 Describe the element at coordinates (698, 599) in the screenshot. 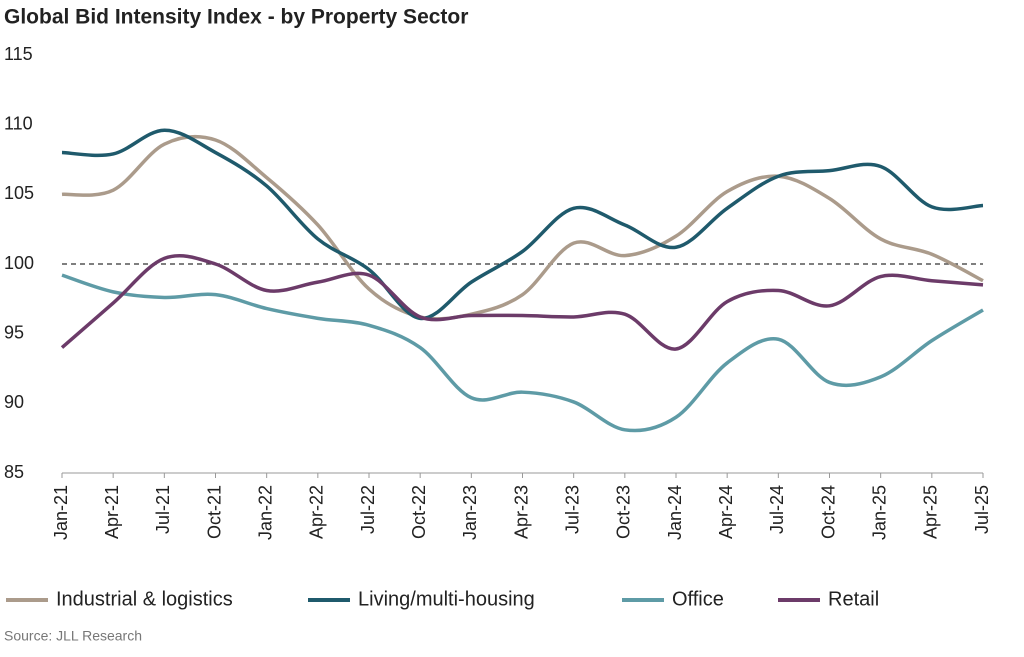

I see `legend-label: Office` at that location.